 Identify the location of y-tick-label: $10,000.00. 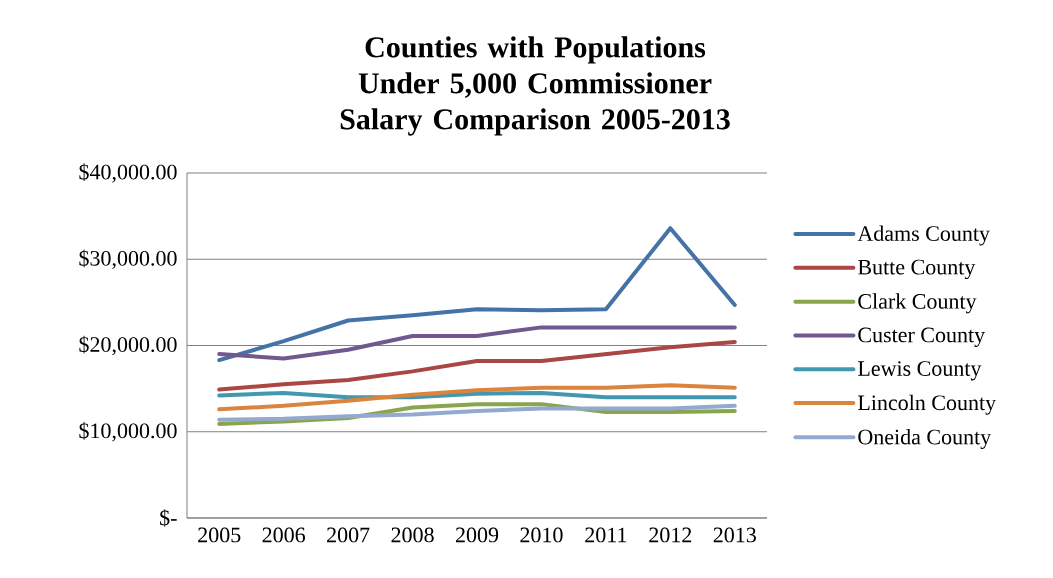
(128, 432).